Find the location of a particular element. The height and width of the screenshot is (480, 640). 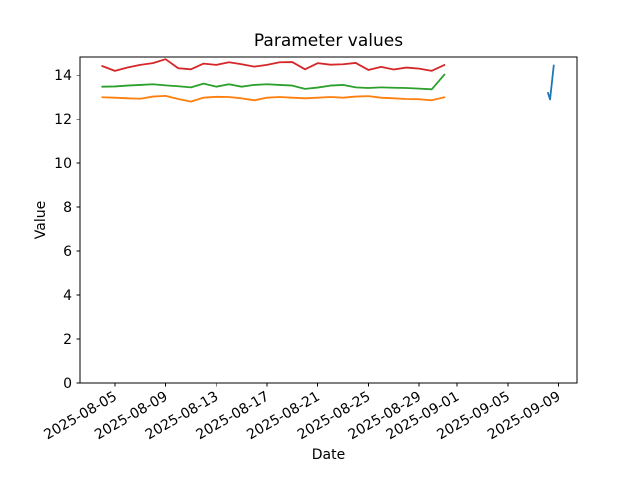

line-series-blue is located at coordinates (551, 82).